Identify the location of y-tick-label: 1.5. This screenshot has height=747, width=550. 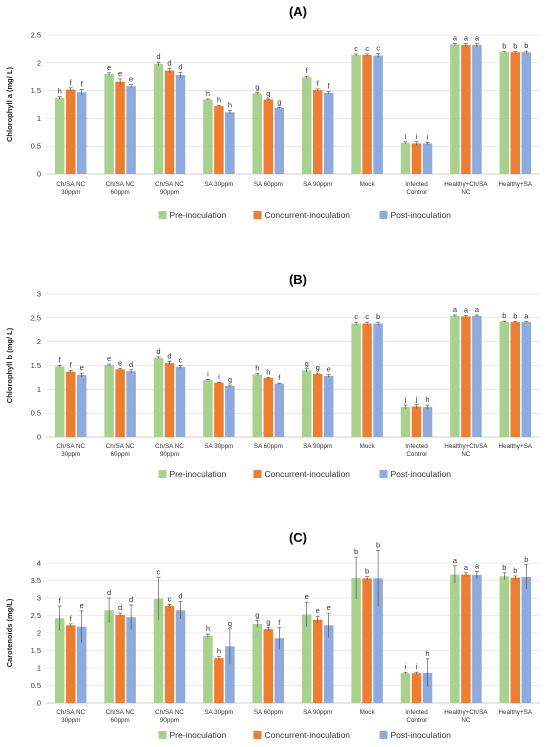
(36, 365).